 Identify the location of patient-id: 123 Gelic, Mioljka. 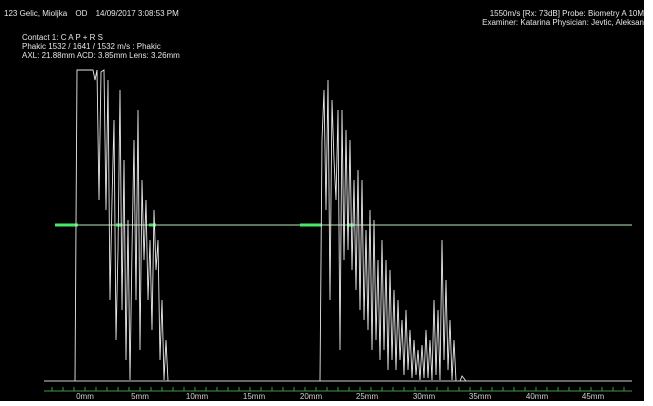
(36, 13).